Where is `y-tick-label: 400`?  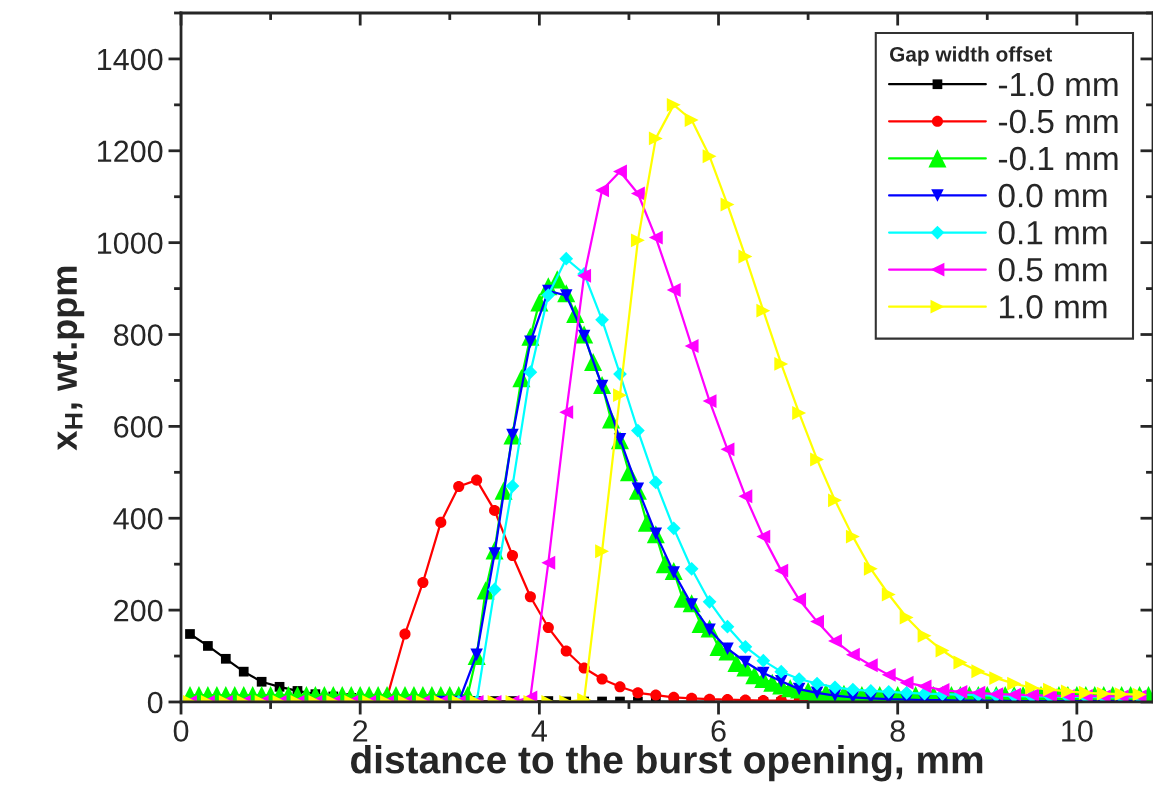 y-tick-label: 400 is located at coordinates (138, 518).